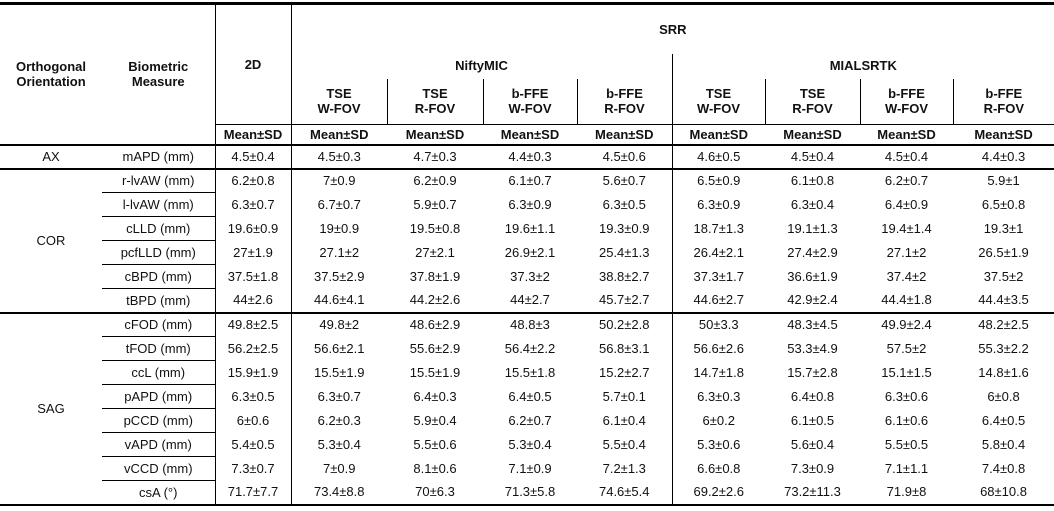 This screenshot has height=511, width=1054. Describe the element at coordinates (1003, 396) in the screenshot. I see `value-cell: 6±0.8` at that location.